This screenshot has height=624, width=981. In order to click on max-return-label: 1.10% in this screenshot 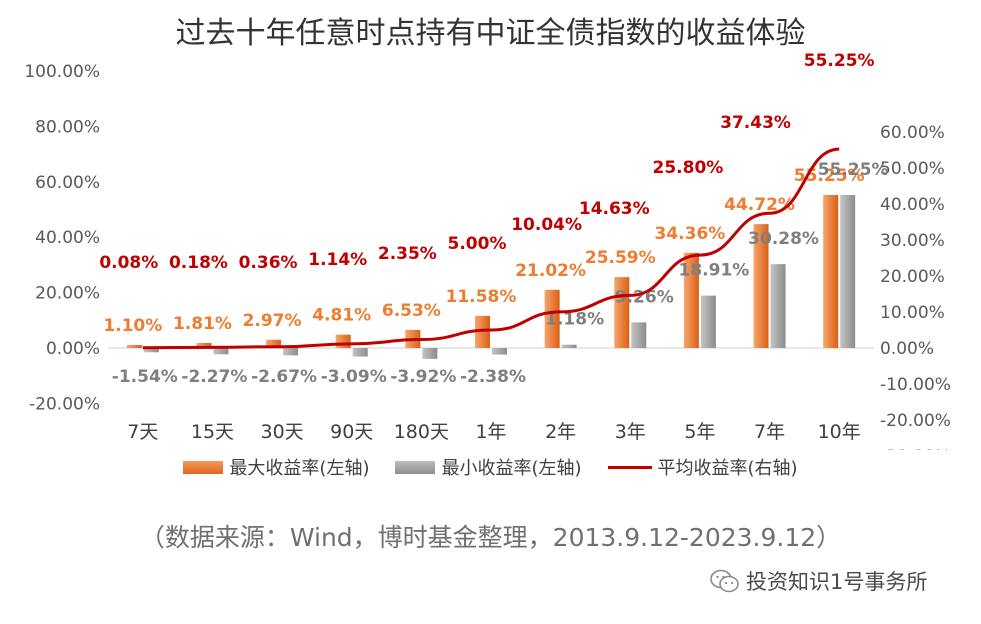, I will do `click(132, 326)`.